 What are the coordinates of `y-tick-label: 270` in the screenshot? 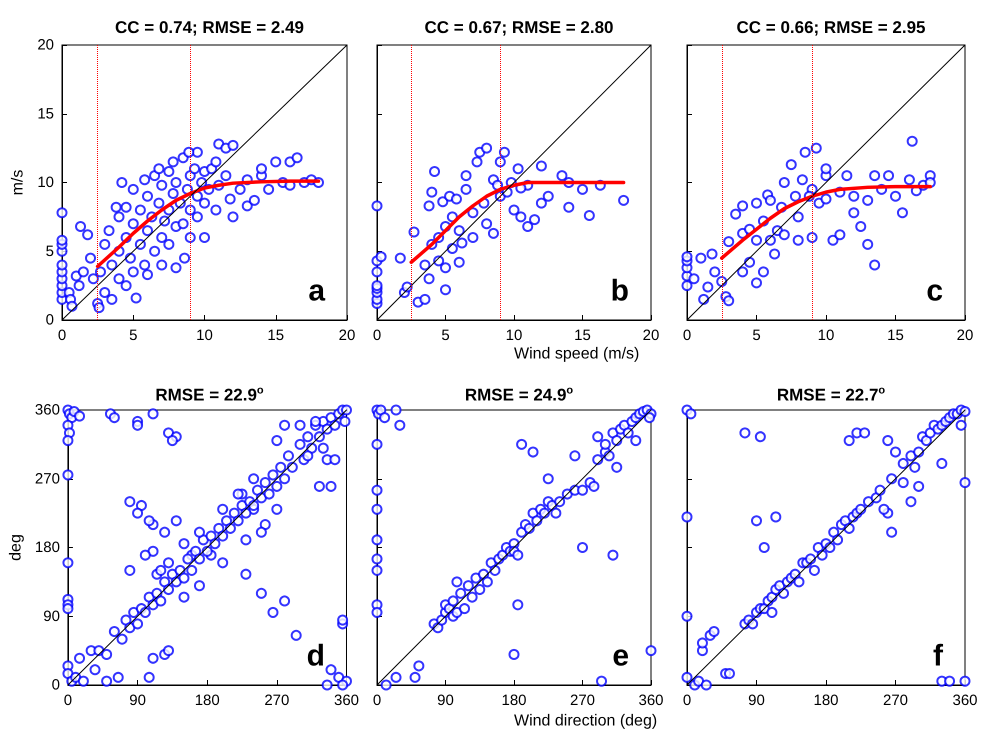 It's located at (47, 479).